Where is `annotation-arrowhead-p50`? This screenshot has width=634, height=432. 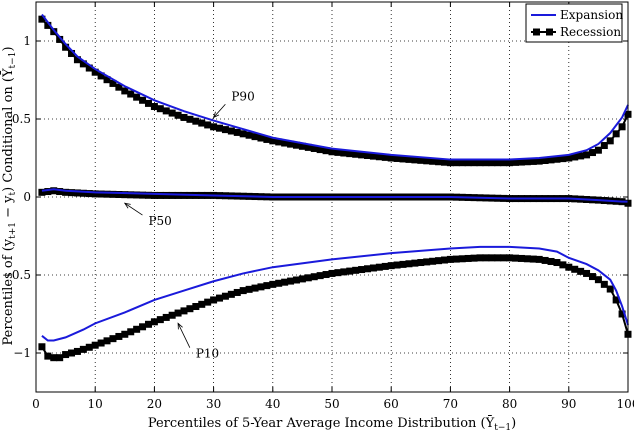 annotation-arrowhead-p50 is located at coordinates (127, 205).